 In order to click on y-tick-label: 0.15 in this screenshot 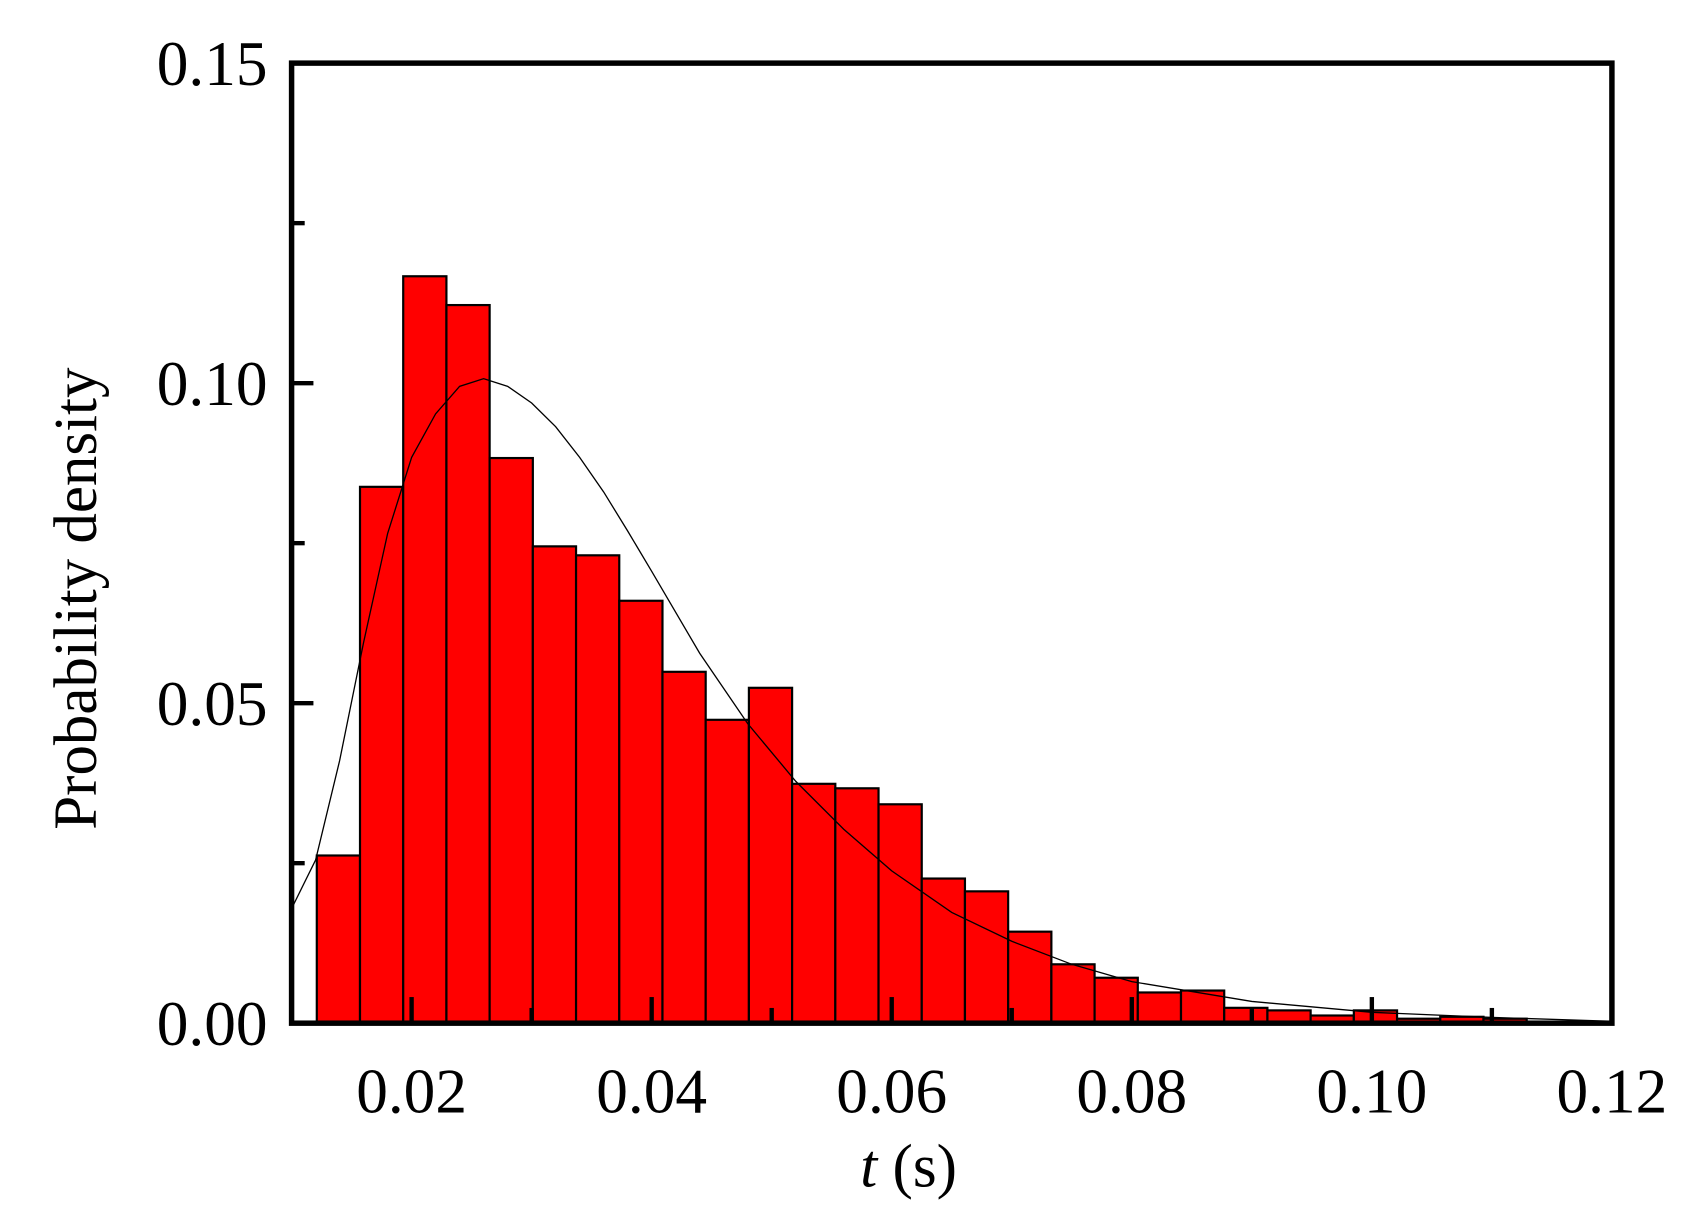, I will do `click(212, 64)`.